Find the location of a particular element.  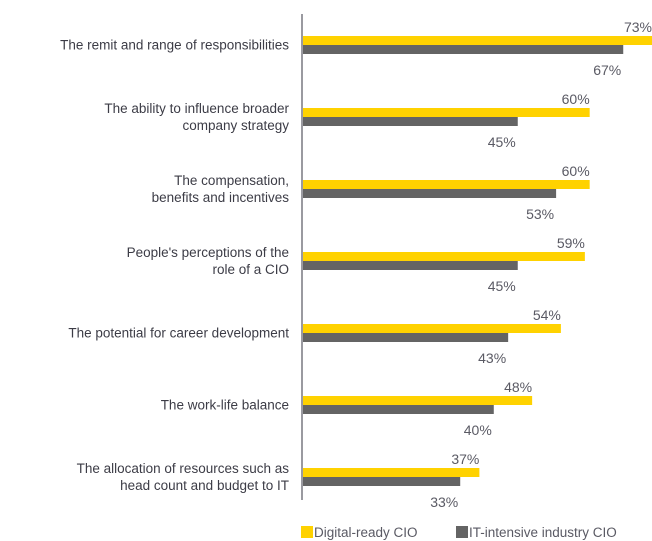

bar-it-intensive-the-potential-for-career-development is located at coordinates (405, 337).